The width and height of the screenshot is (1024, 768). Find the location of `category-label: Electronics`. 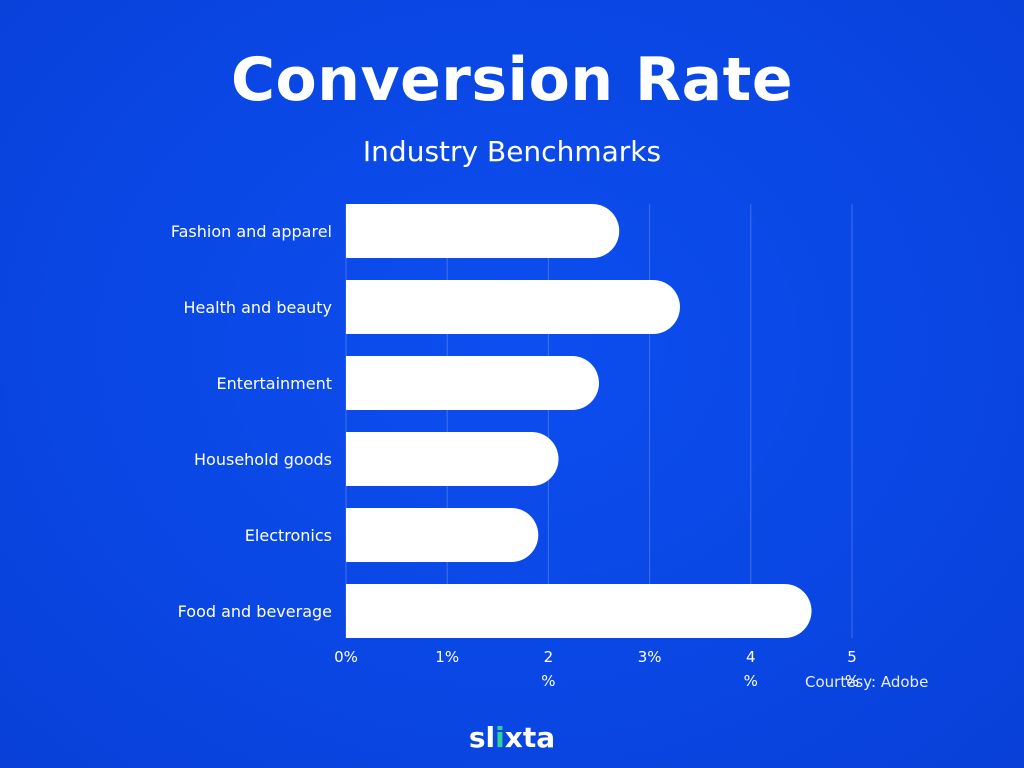

category-label: Electronics is located at coordinates (288, 535).